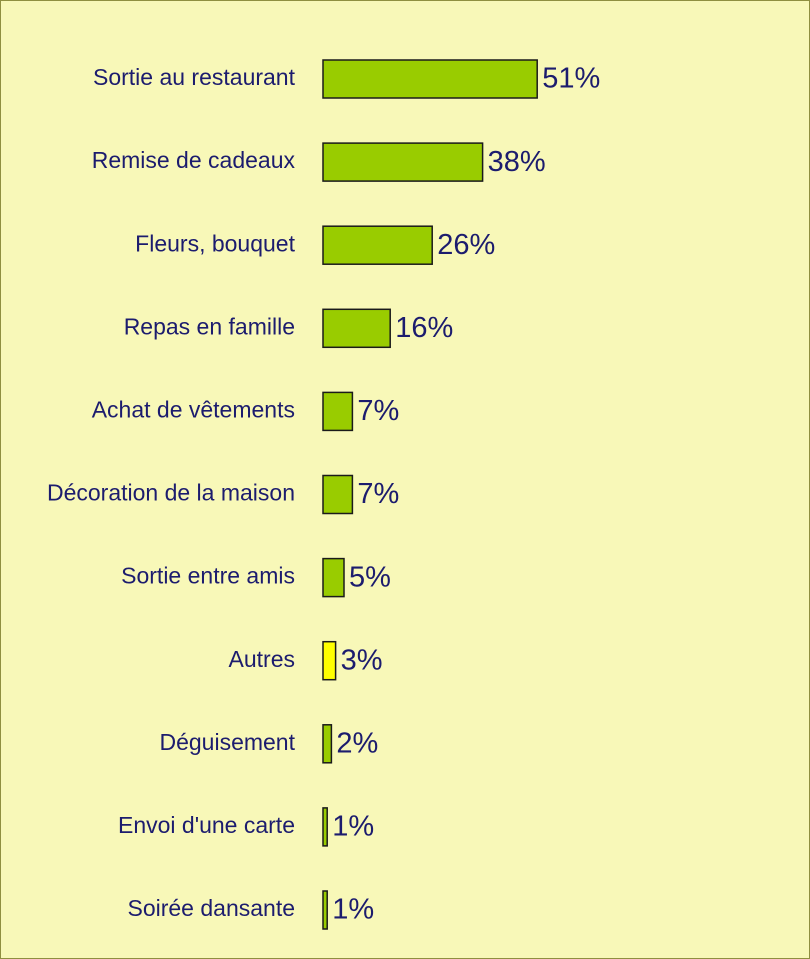 This screenshot has height=959, width=810. What do you see at coordinates (211, 908) in the screenshot?
I see `category-label: Soirée dansante` at bounding box center [211, 908].